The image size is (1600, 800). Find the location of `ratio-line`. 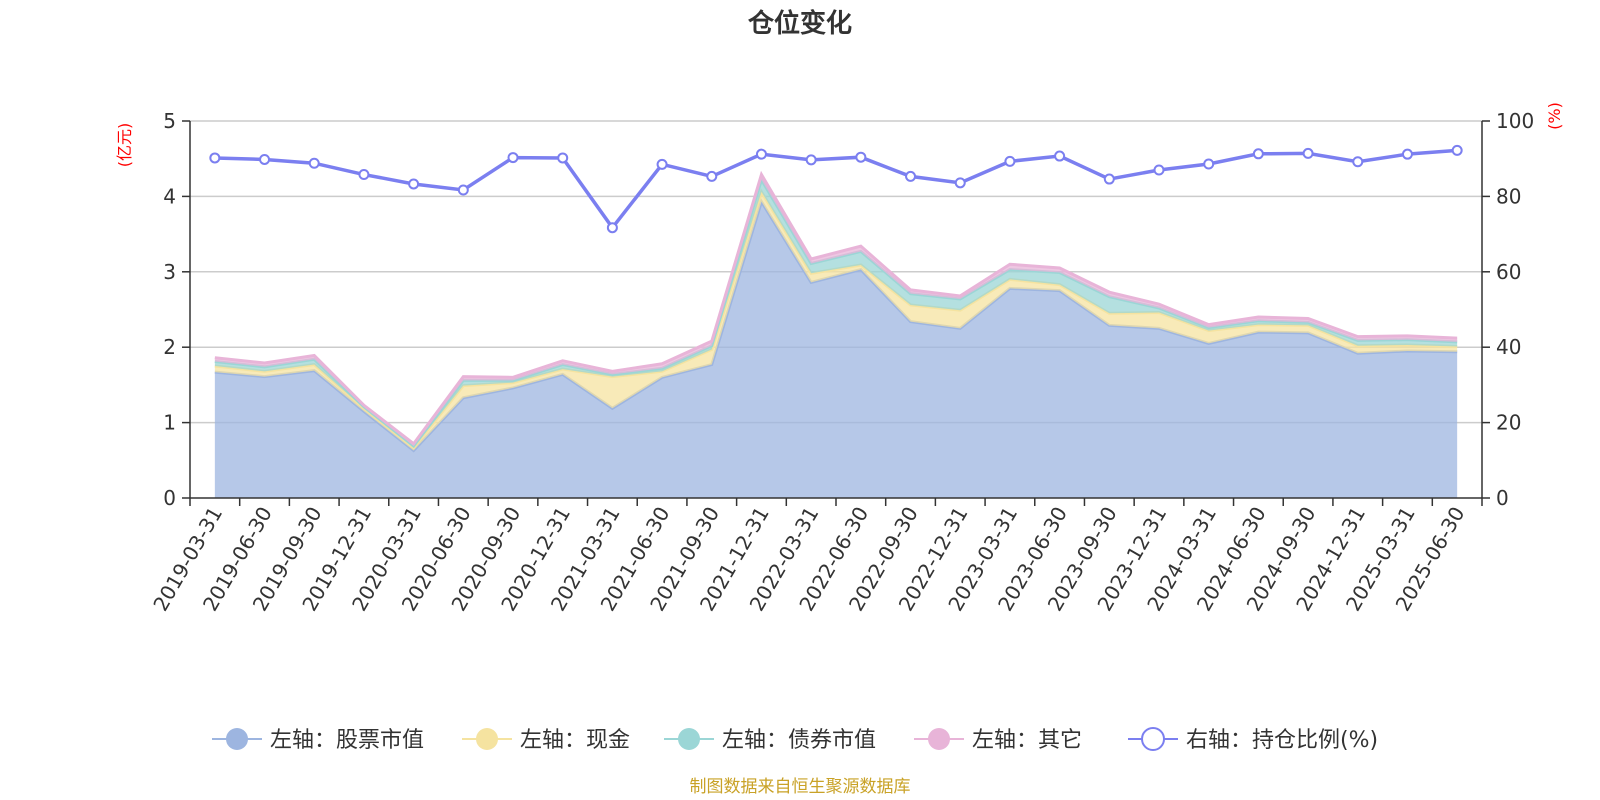

ratio-line is located at coordinates (836, 189).